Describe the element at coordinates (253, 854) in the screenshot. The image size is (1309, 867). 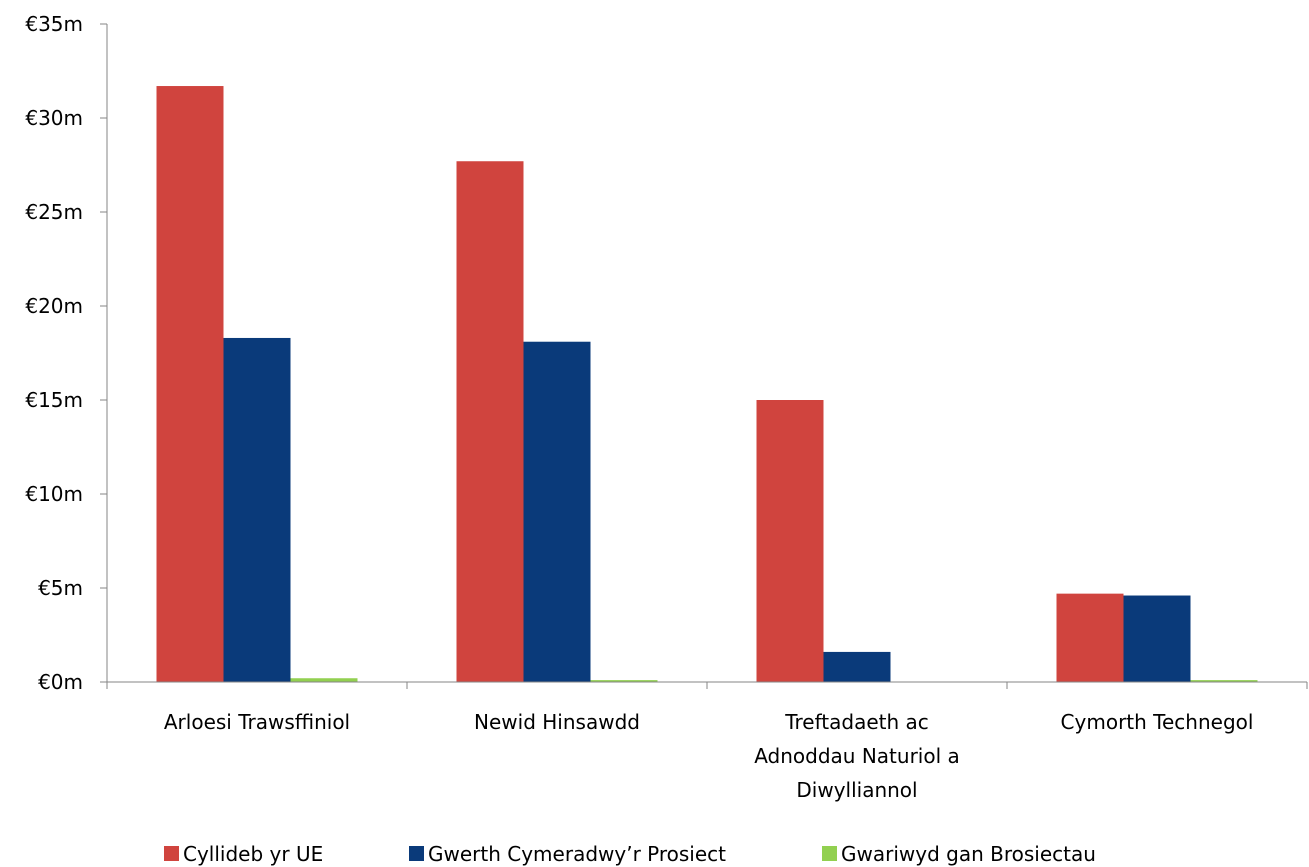
I see `legend-label: Cyllideb yr UE` at that location.